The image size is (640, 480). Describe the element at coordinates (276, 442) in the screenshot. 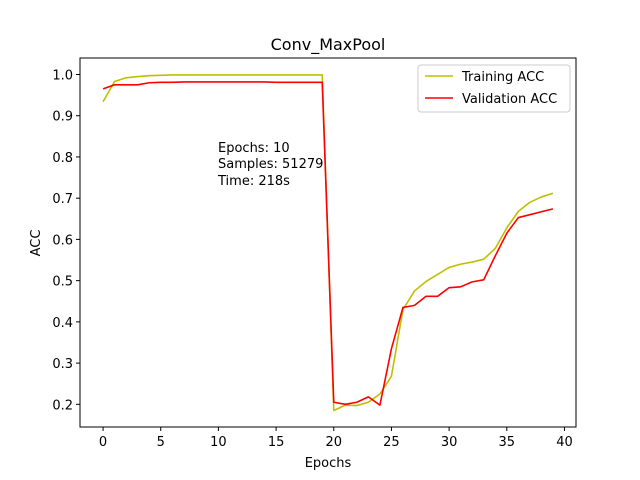

I see `x-tick-label: 15` at that location.